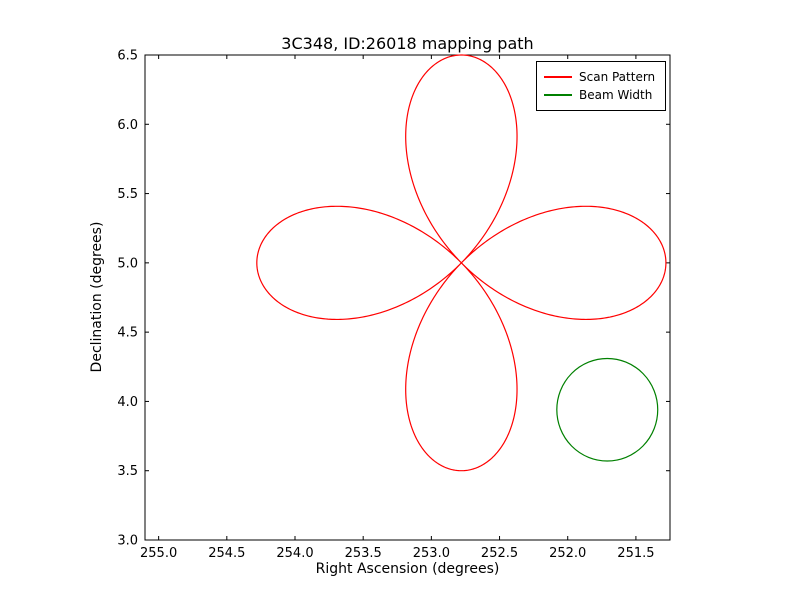 This screenshot has width=800, height=600. Describe the element at coordinates (607, 409) in the screenshot. I see `beam-width-circle` at that location.